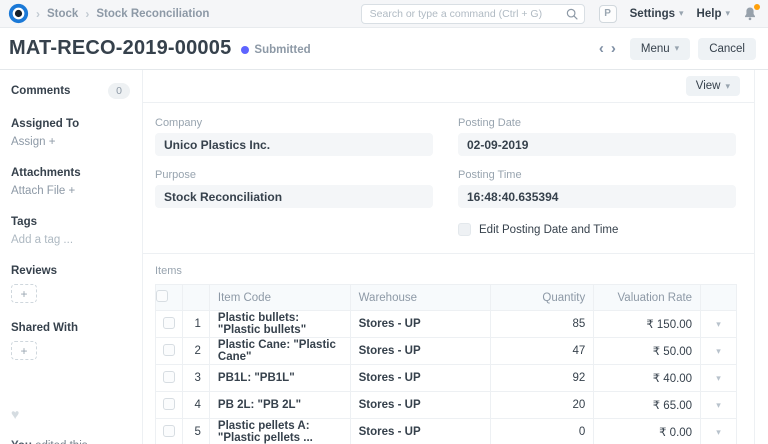  Describe the element at coordinates (195, 324) in the screenshot. I see `row-index: 1` at that location.